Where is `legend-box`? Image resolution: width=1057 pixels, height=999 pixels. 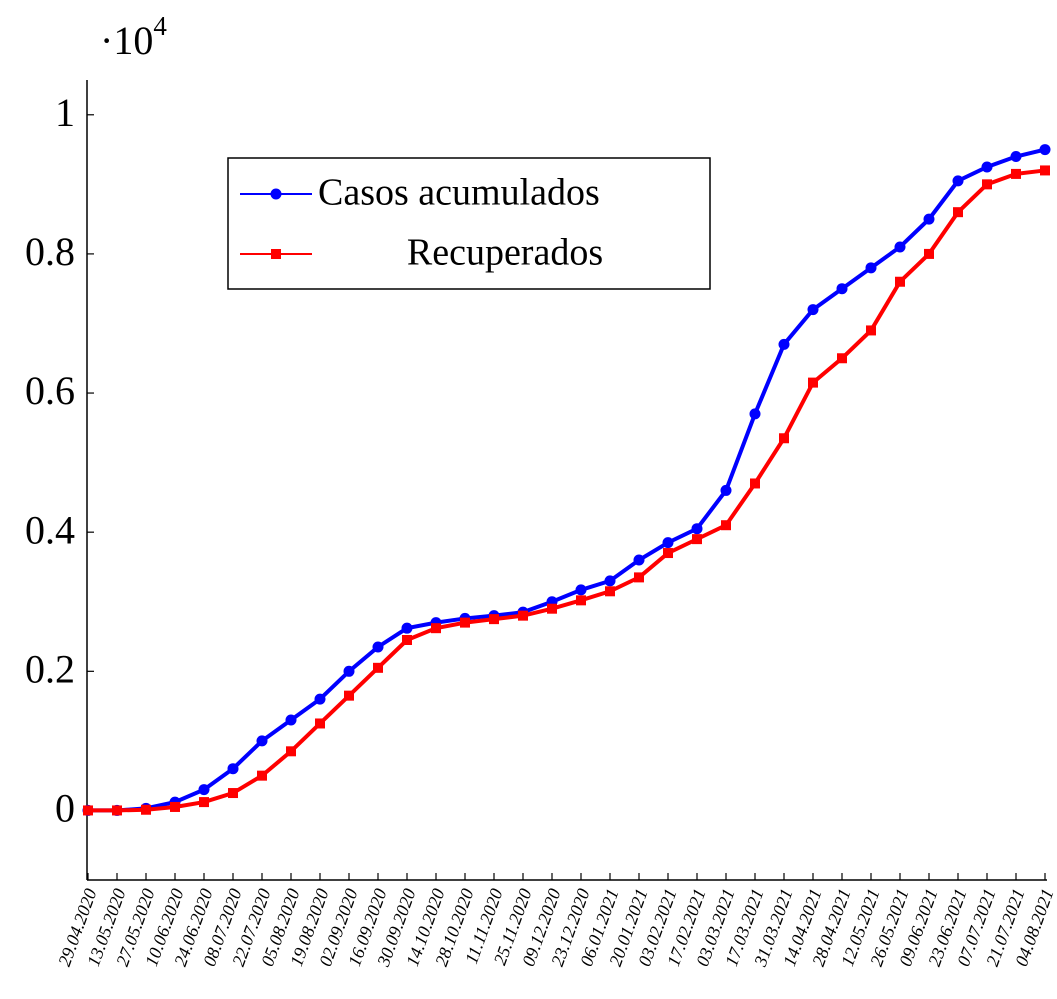 legend-box is located at coordinates (469, 223).